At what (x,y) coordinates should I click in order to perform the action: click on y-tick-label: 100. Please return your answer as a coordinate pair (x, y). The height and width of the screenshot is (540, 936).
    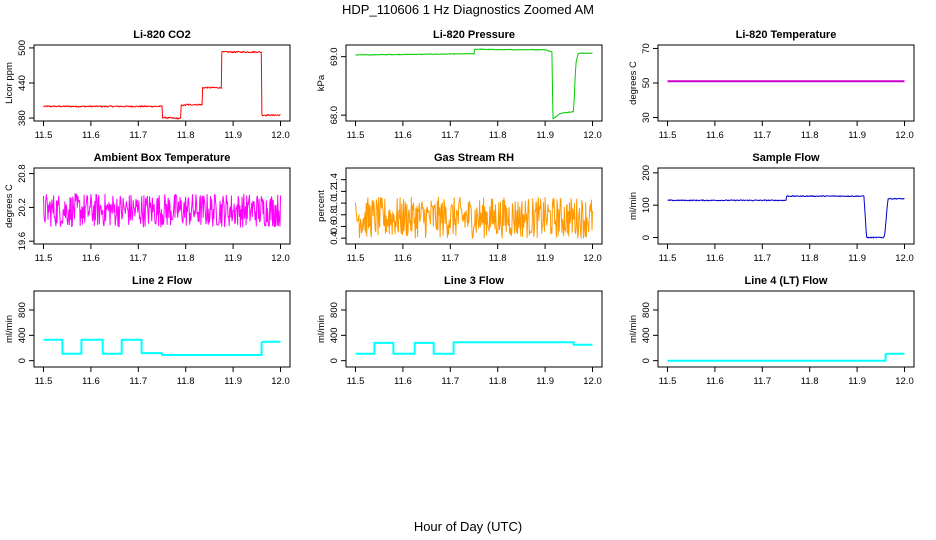
    Looking at the image, I should click on (646, 205).